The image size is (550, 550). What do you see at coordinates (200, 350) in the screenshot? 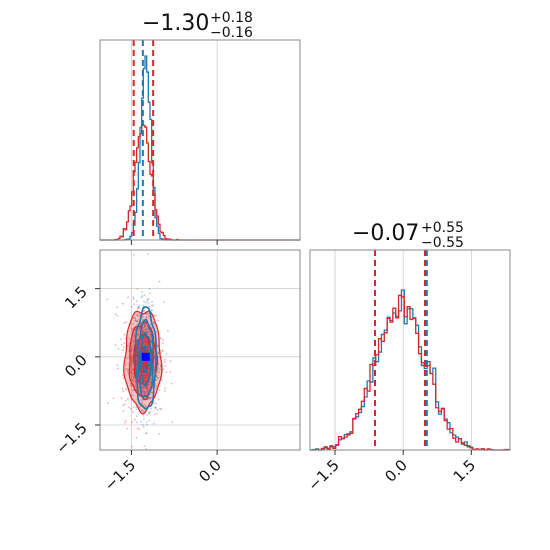
I see `joint-frame` at bounding box center [200, 350].